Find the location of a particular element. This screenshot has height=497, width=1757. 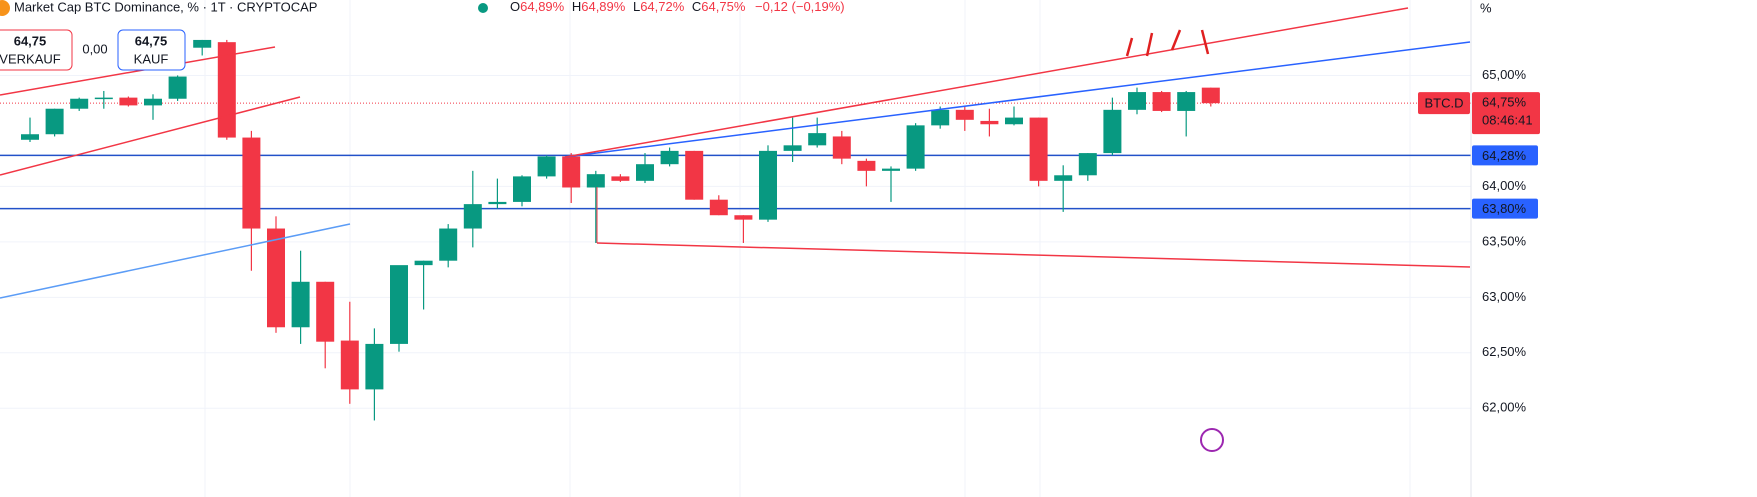

o-label: O is located at coordinates (515, 7).